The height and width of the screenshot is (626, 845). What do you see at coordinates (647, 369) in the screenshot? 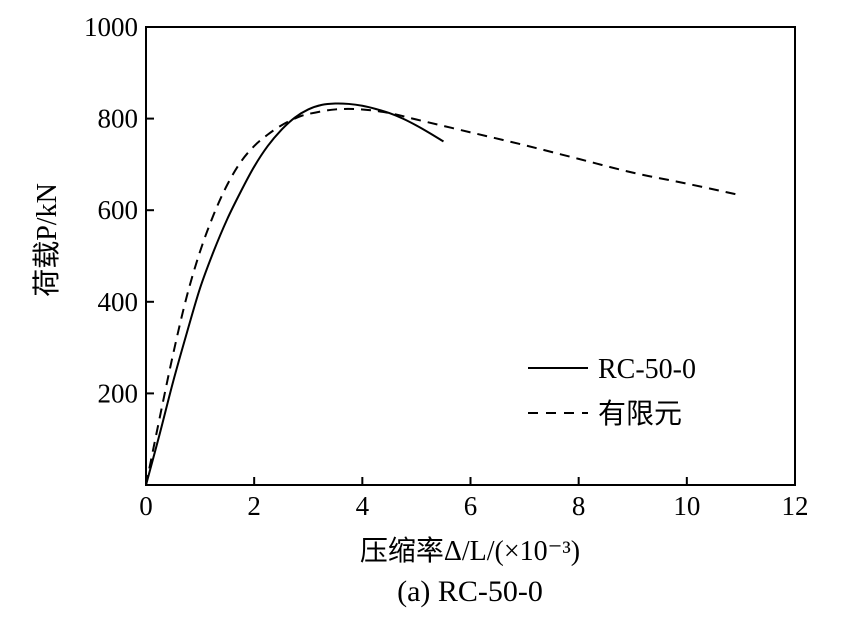
I see `legend-label-rc-50-0: RC-50-0` at bounding box center [647, 369].